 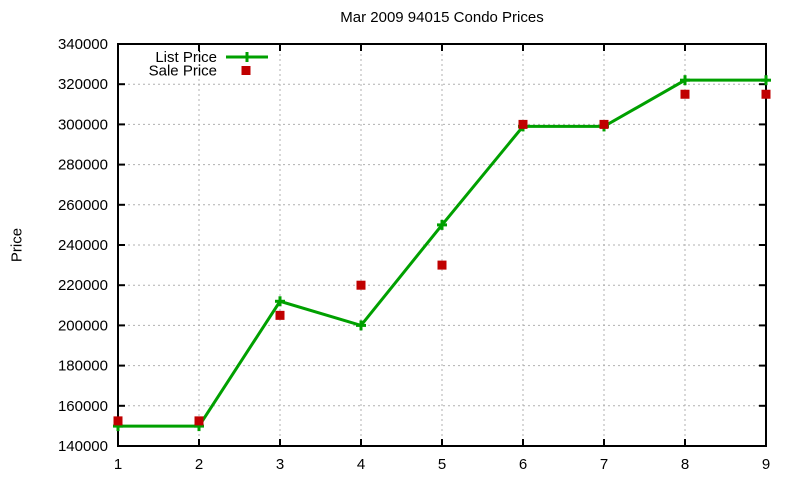 I want to click on x-tick-label: 8, so click(x=685, y=464).